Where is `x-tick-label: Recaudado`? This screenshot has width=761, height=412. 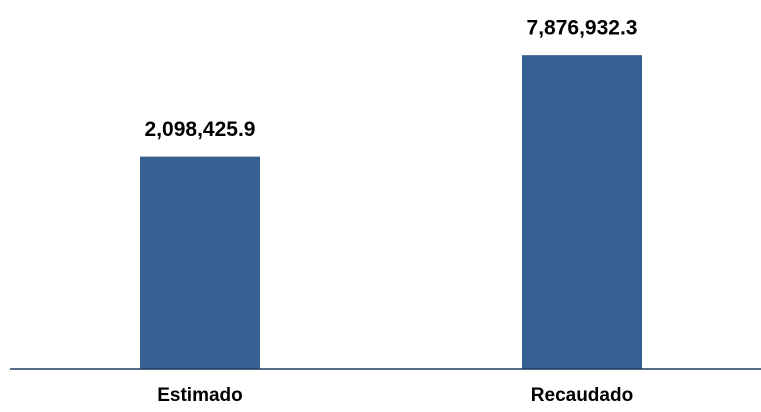
x-tick-label: Recaudado is located at coordinates (582, 395).